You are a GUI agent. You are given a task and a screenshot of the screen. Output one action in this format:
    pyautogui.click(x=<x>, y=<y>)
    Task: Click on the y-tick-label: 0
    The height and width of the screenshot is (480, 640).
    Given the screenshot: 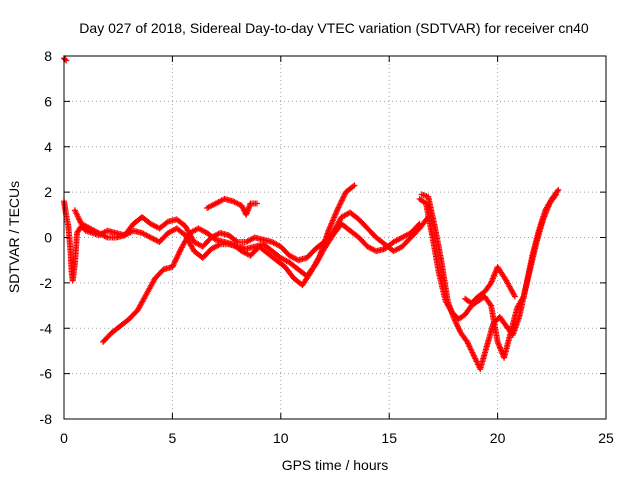 What is the action you would take?
    pyautogui.click(x=48, y=238)
    